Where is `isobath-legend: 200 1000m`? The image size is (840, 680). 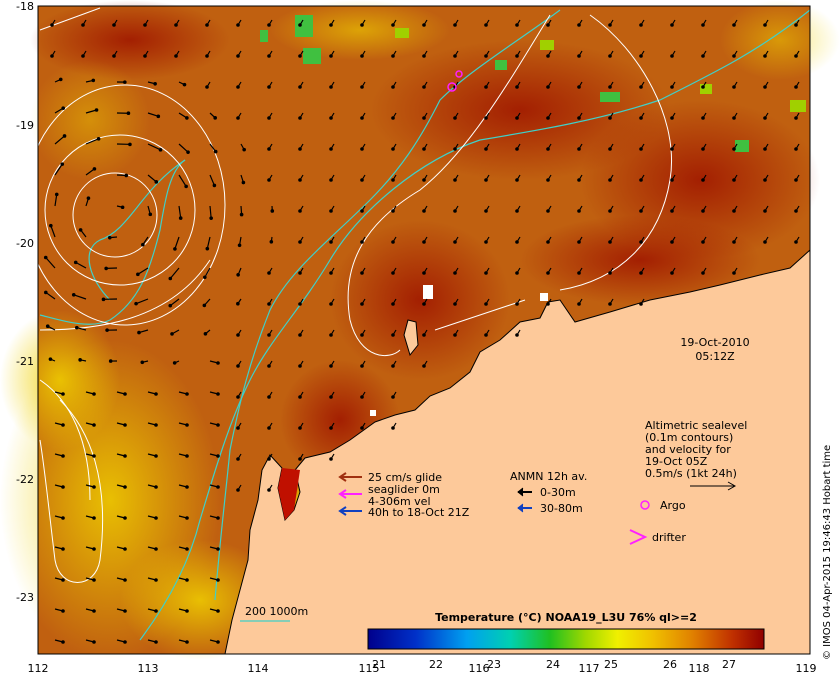 isobath-legend: 200 1000m is located at coordinates (274, 613).